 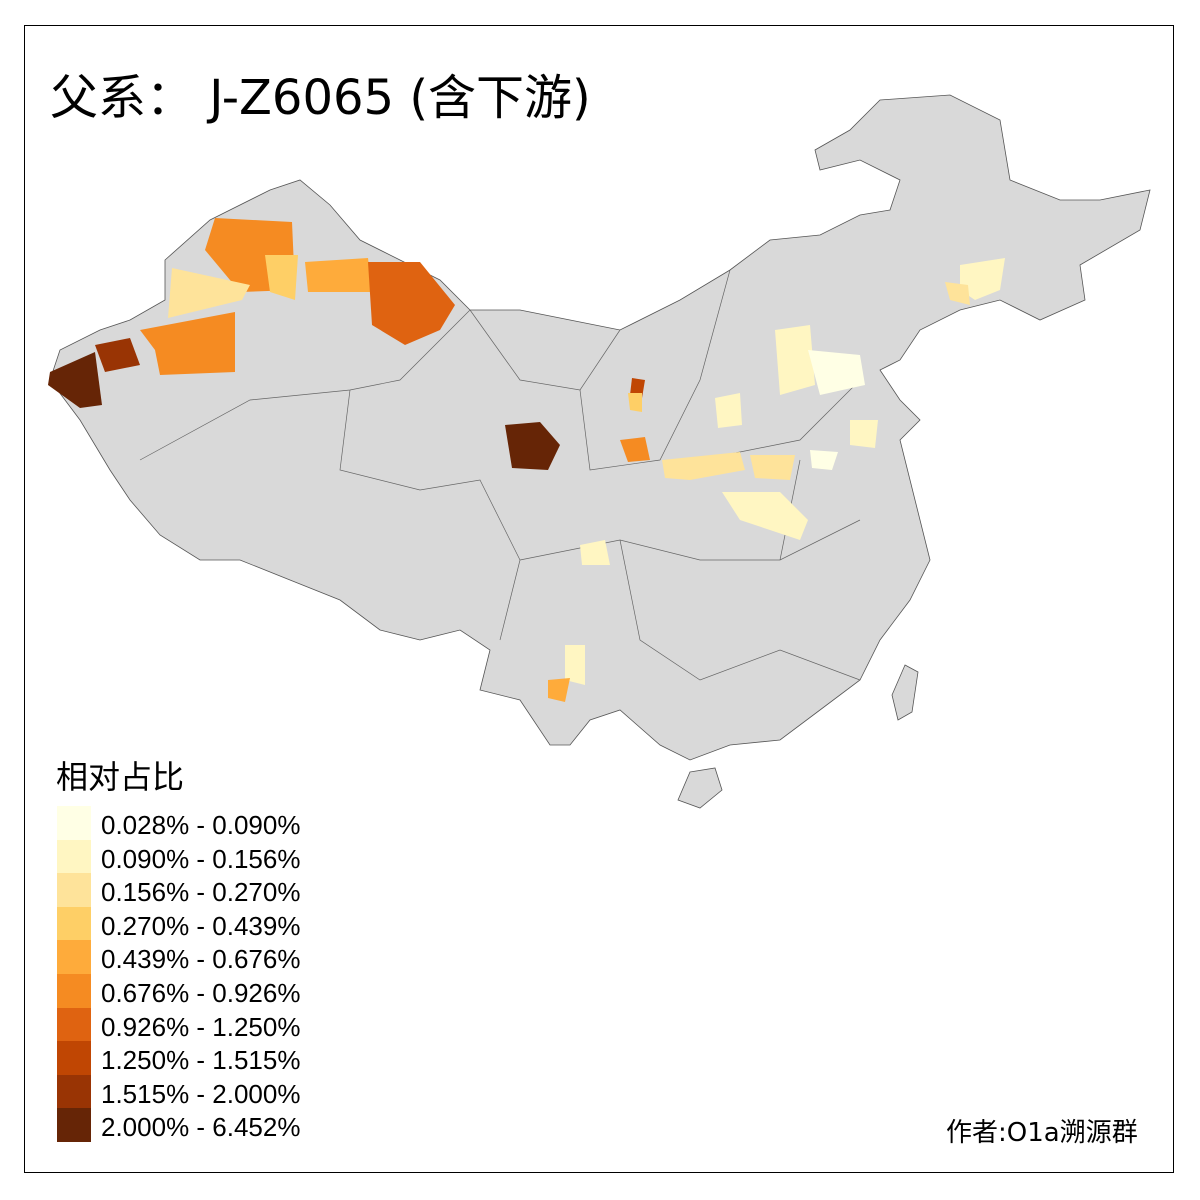 What do you see at coordinates (201, 959) in the screenshot?
I see `legend-label: 0.439% - 0.676%` at bounding box center [201, 959].